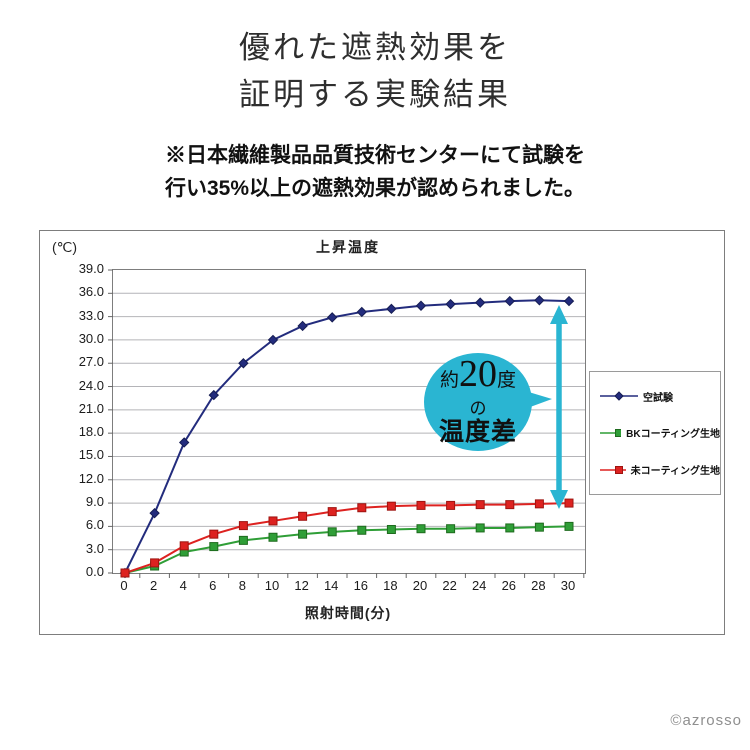 The image size is (750, 750). Describe the element at coordinates (478, 408) in the screenshot. I see `annotation-particle: の` at that location.